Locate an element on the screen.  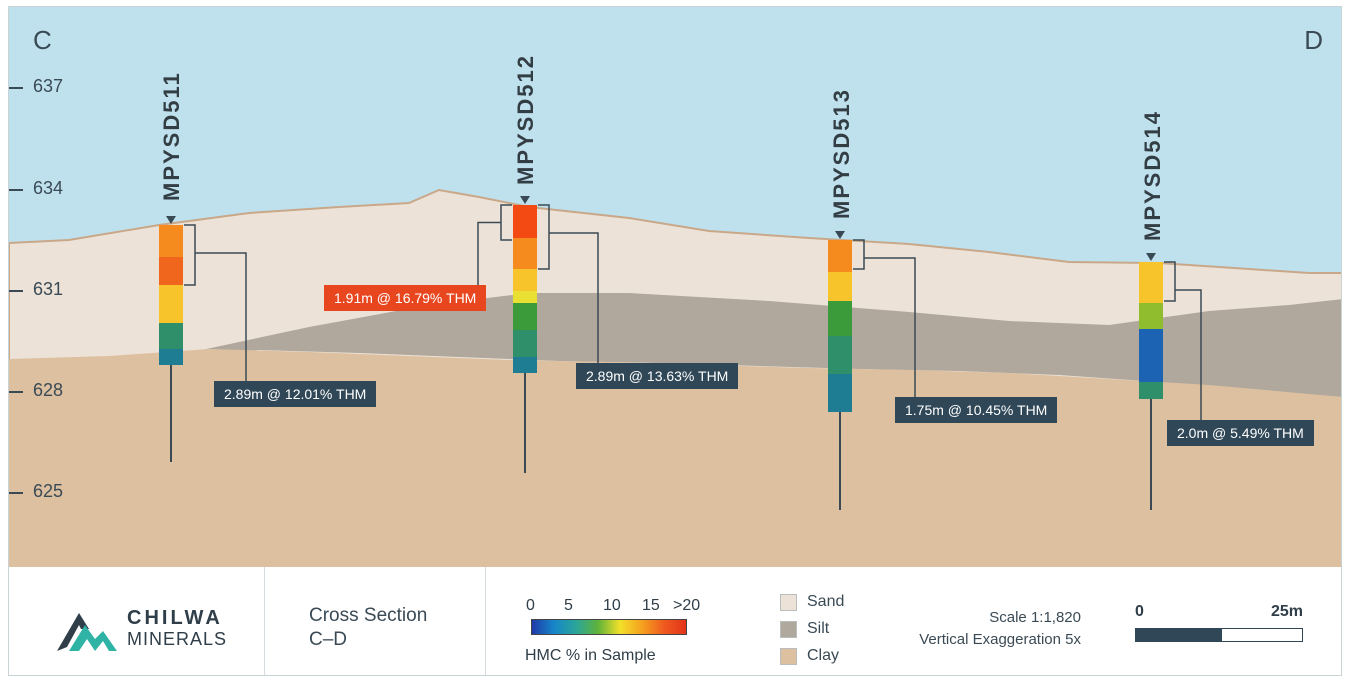
section-end-label: D is located at coordinates (1313, 40).